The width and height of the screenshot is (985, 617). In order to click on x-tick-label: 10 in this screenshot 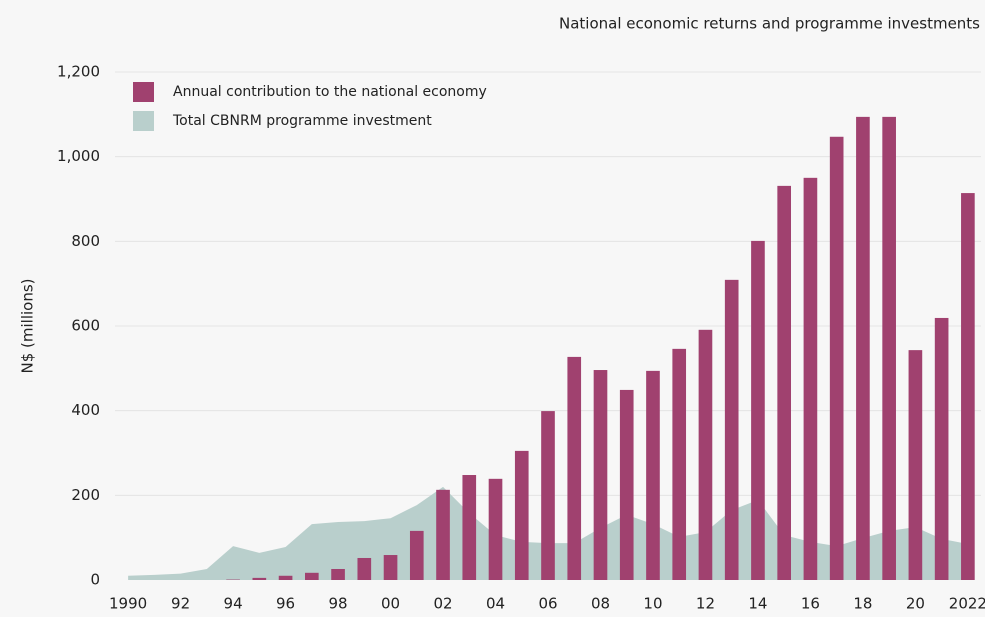, I will do `click(652, 604)`.